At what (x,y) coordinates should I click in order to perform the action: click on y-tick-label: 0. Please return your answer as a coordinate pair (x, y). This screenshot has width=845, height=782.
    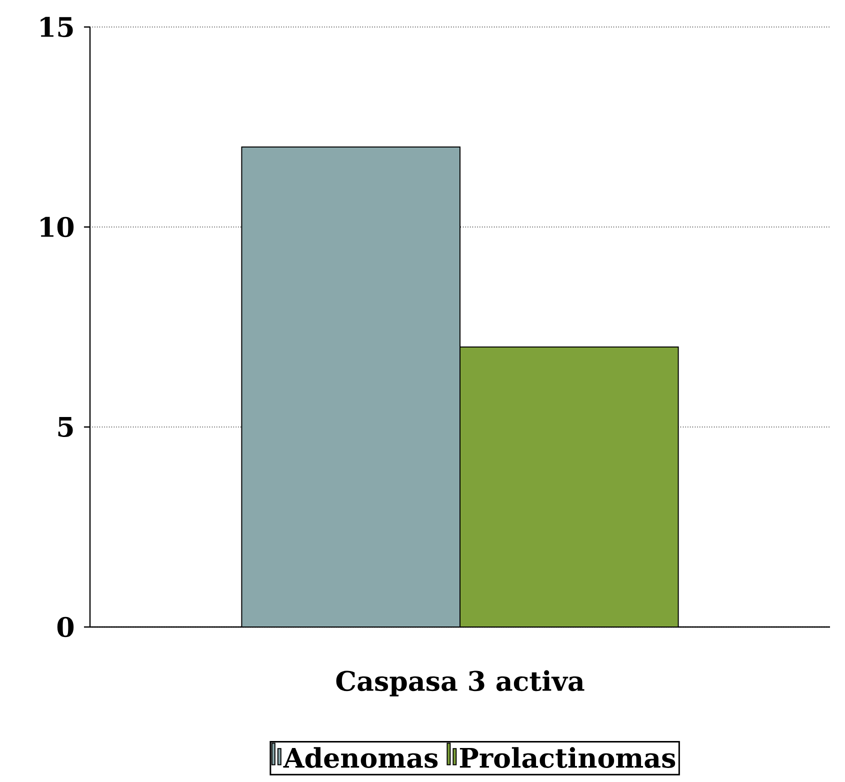
    Looking at the image, I should click on (65, 627).